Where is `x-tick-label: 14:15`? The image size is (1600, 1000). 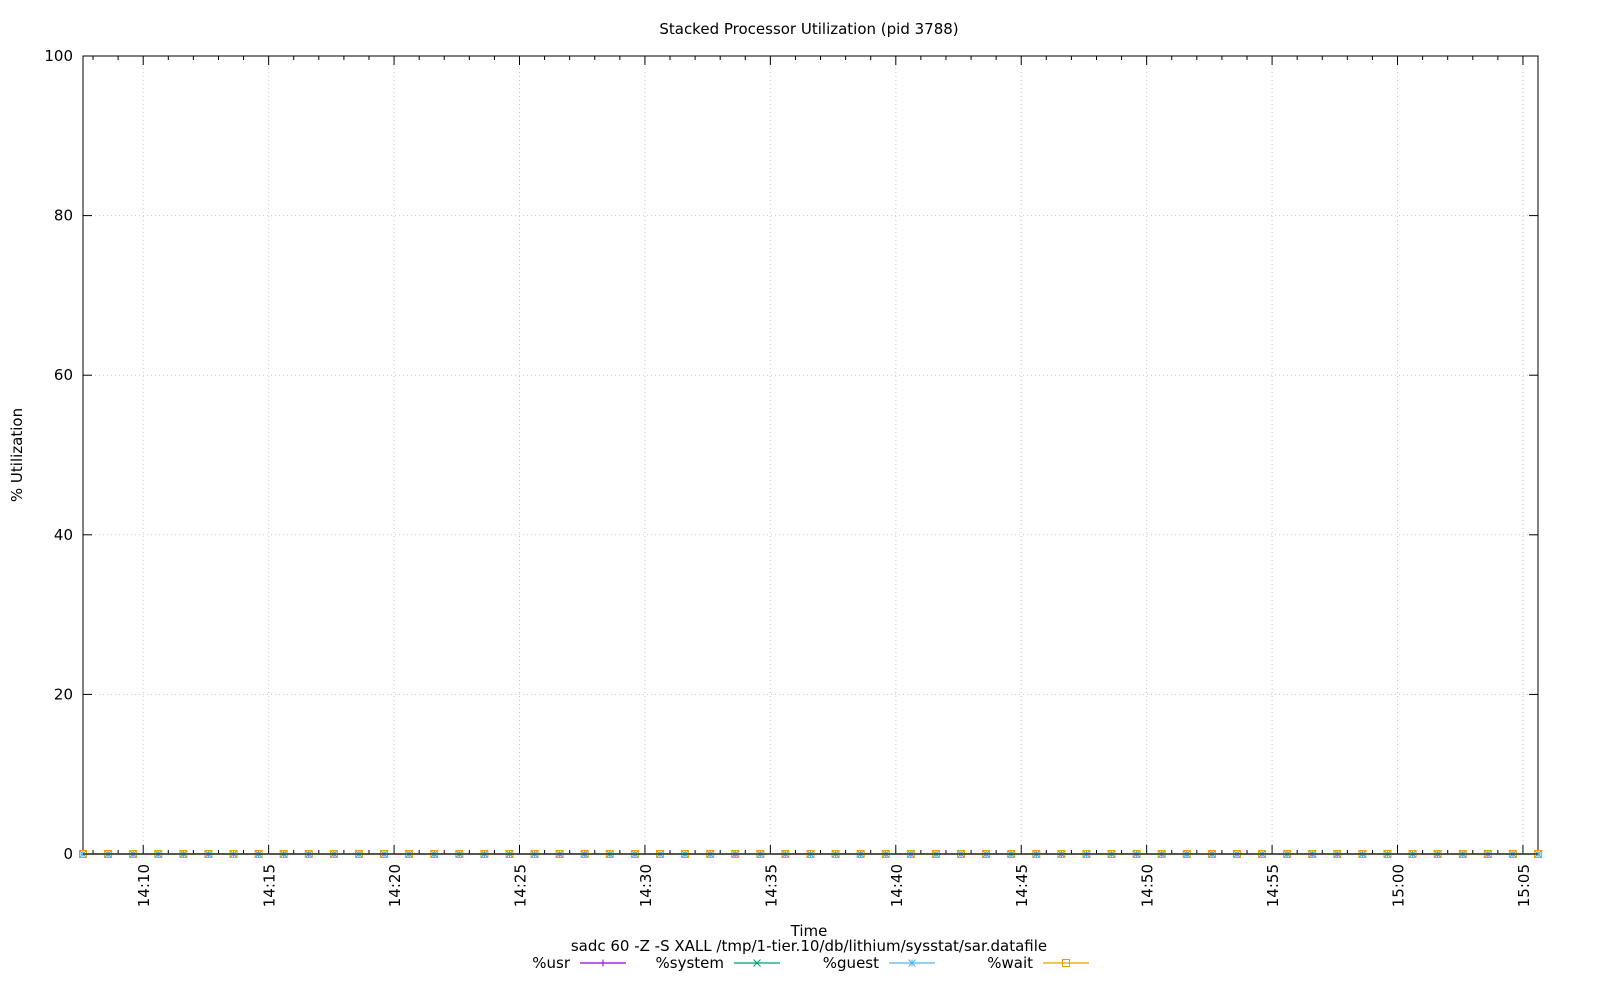 x-tick-label: 14:15 is located at coordinates (270, 885).